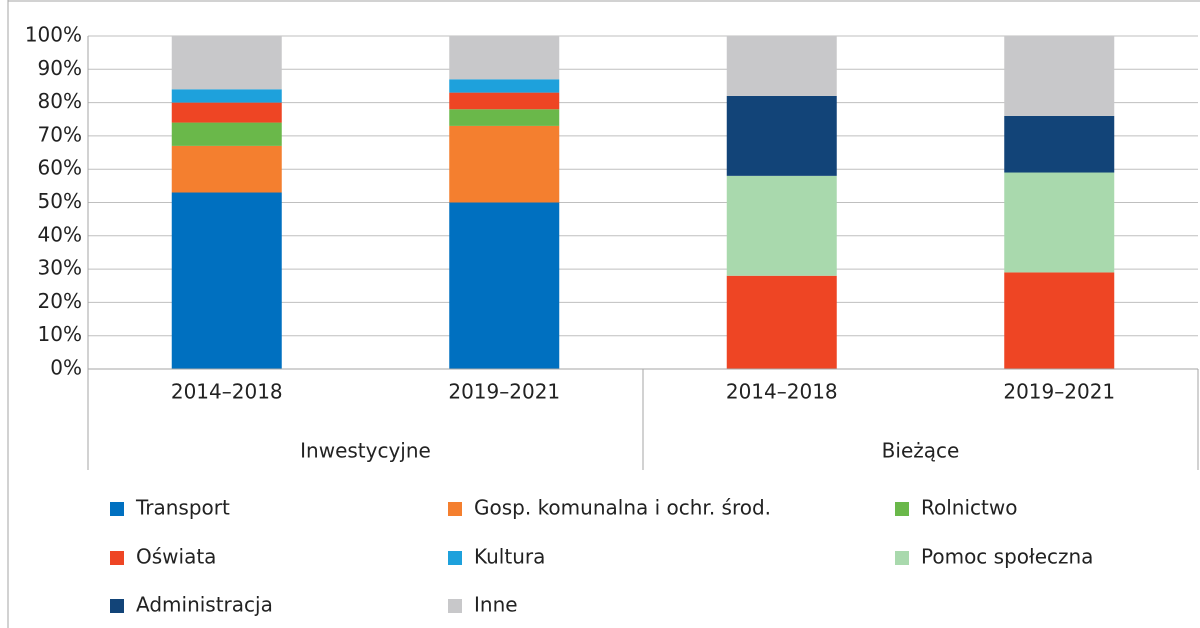  Describe the element at coordinates (60, 234) in the screenshot. I see `y-tick-label: 40%` at that location.